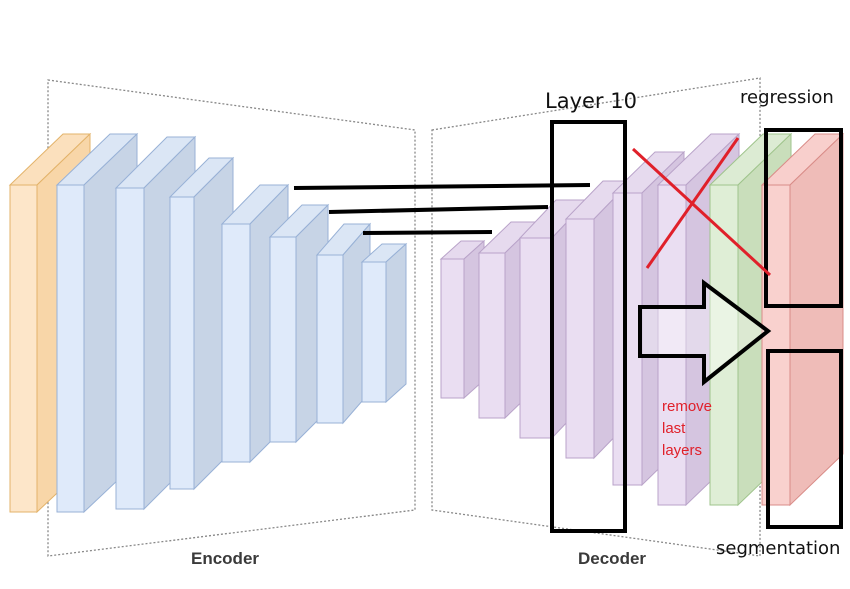  What do you see at coordinates (778, 548) in the screenshot?
I see `segmentation-label: segmentation` at bounding box center [778, 548].